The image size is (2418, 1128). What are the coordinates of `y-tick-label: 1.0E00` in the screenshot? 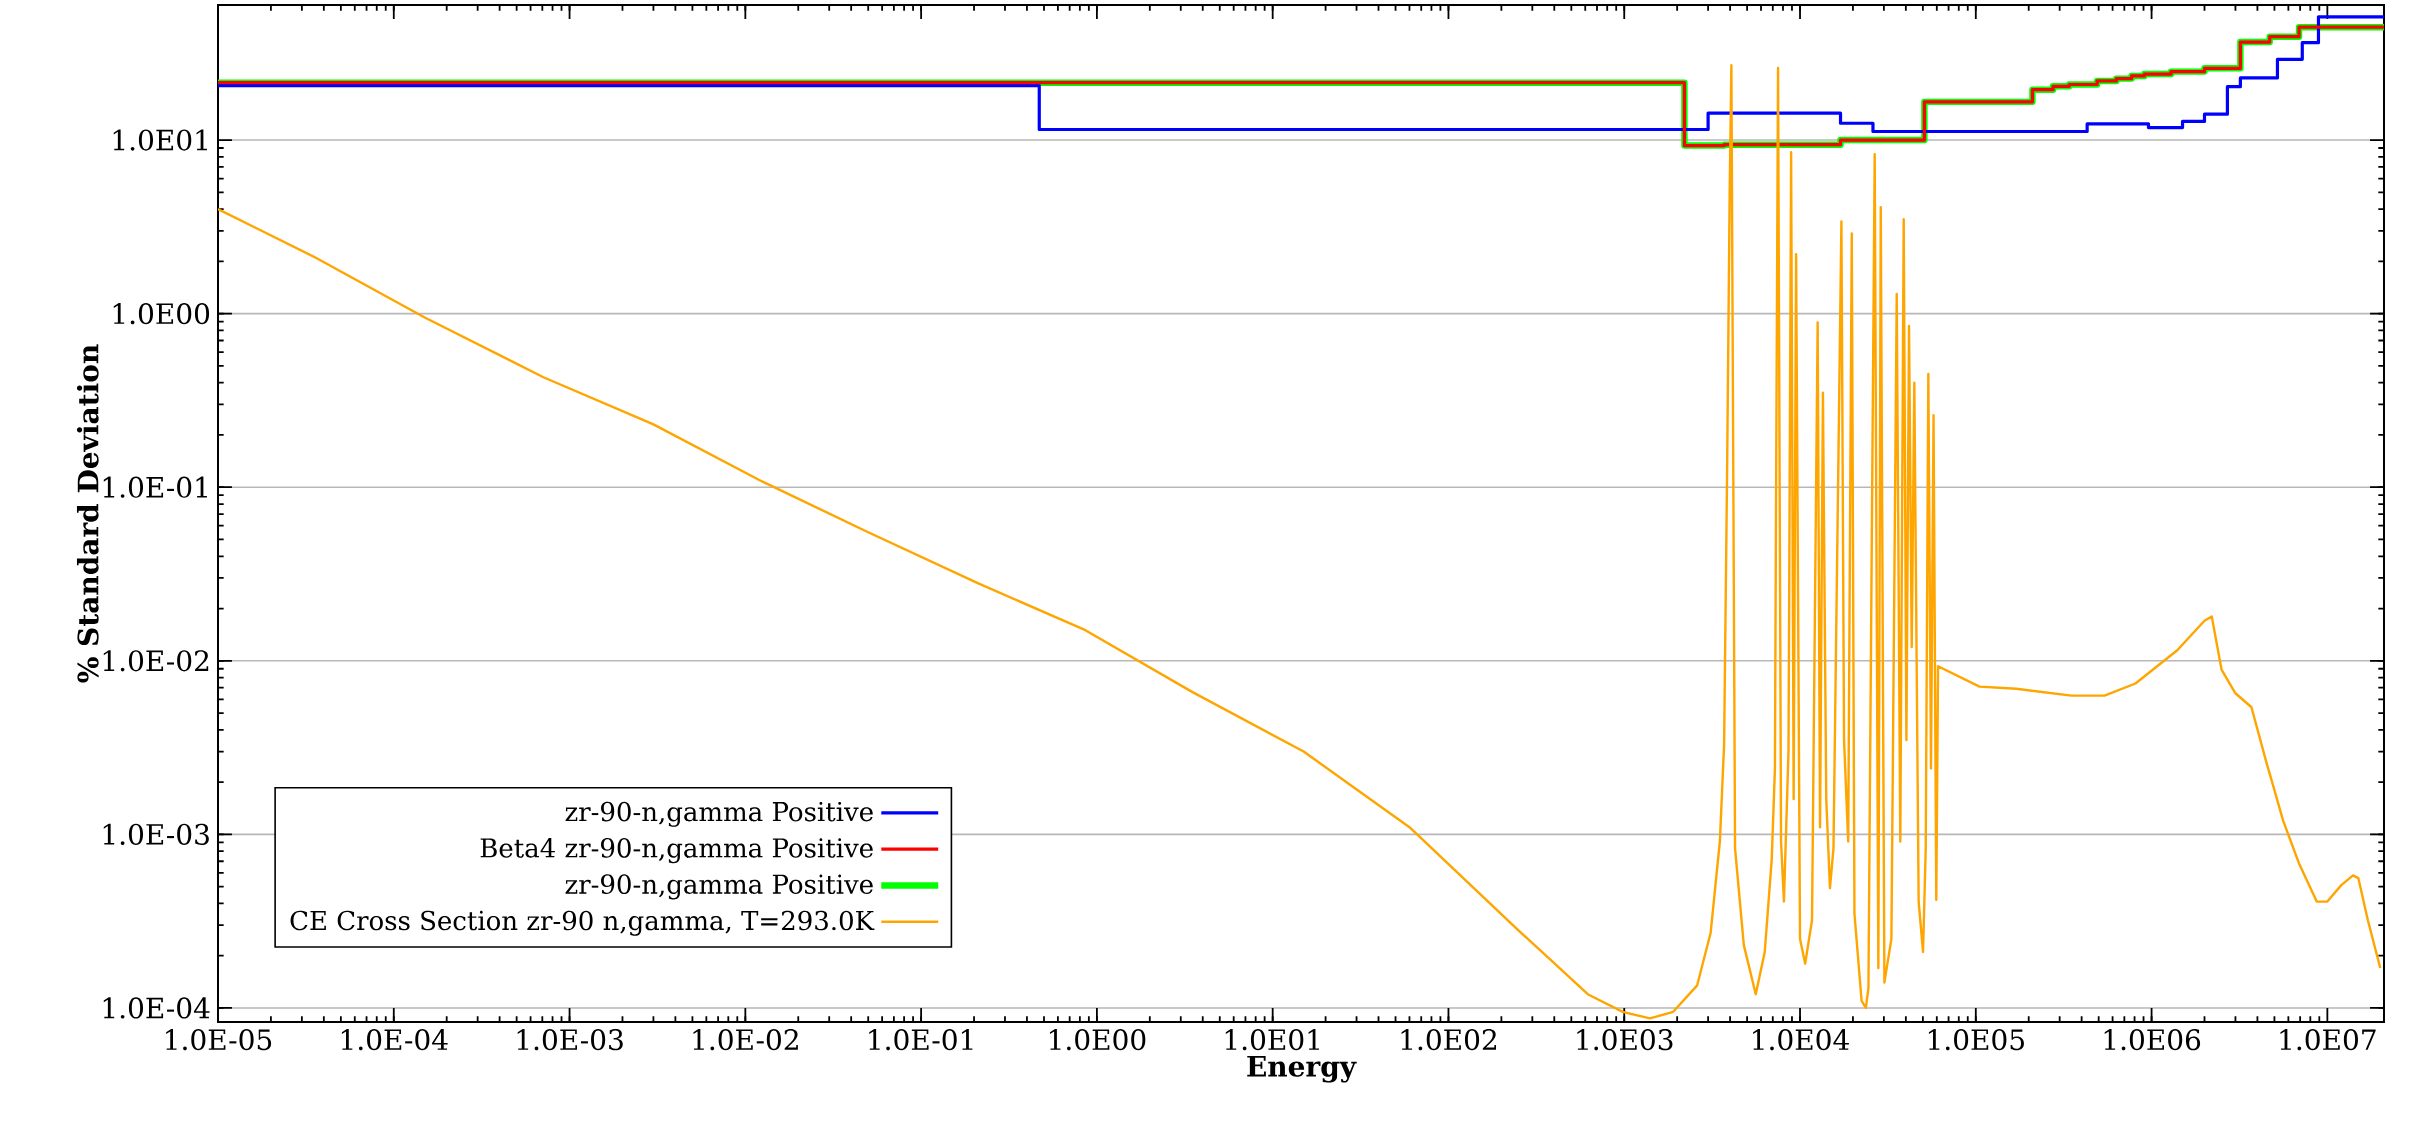 It's located at (161, 314).